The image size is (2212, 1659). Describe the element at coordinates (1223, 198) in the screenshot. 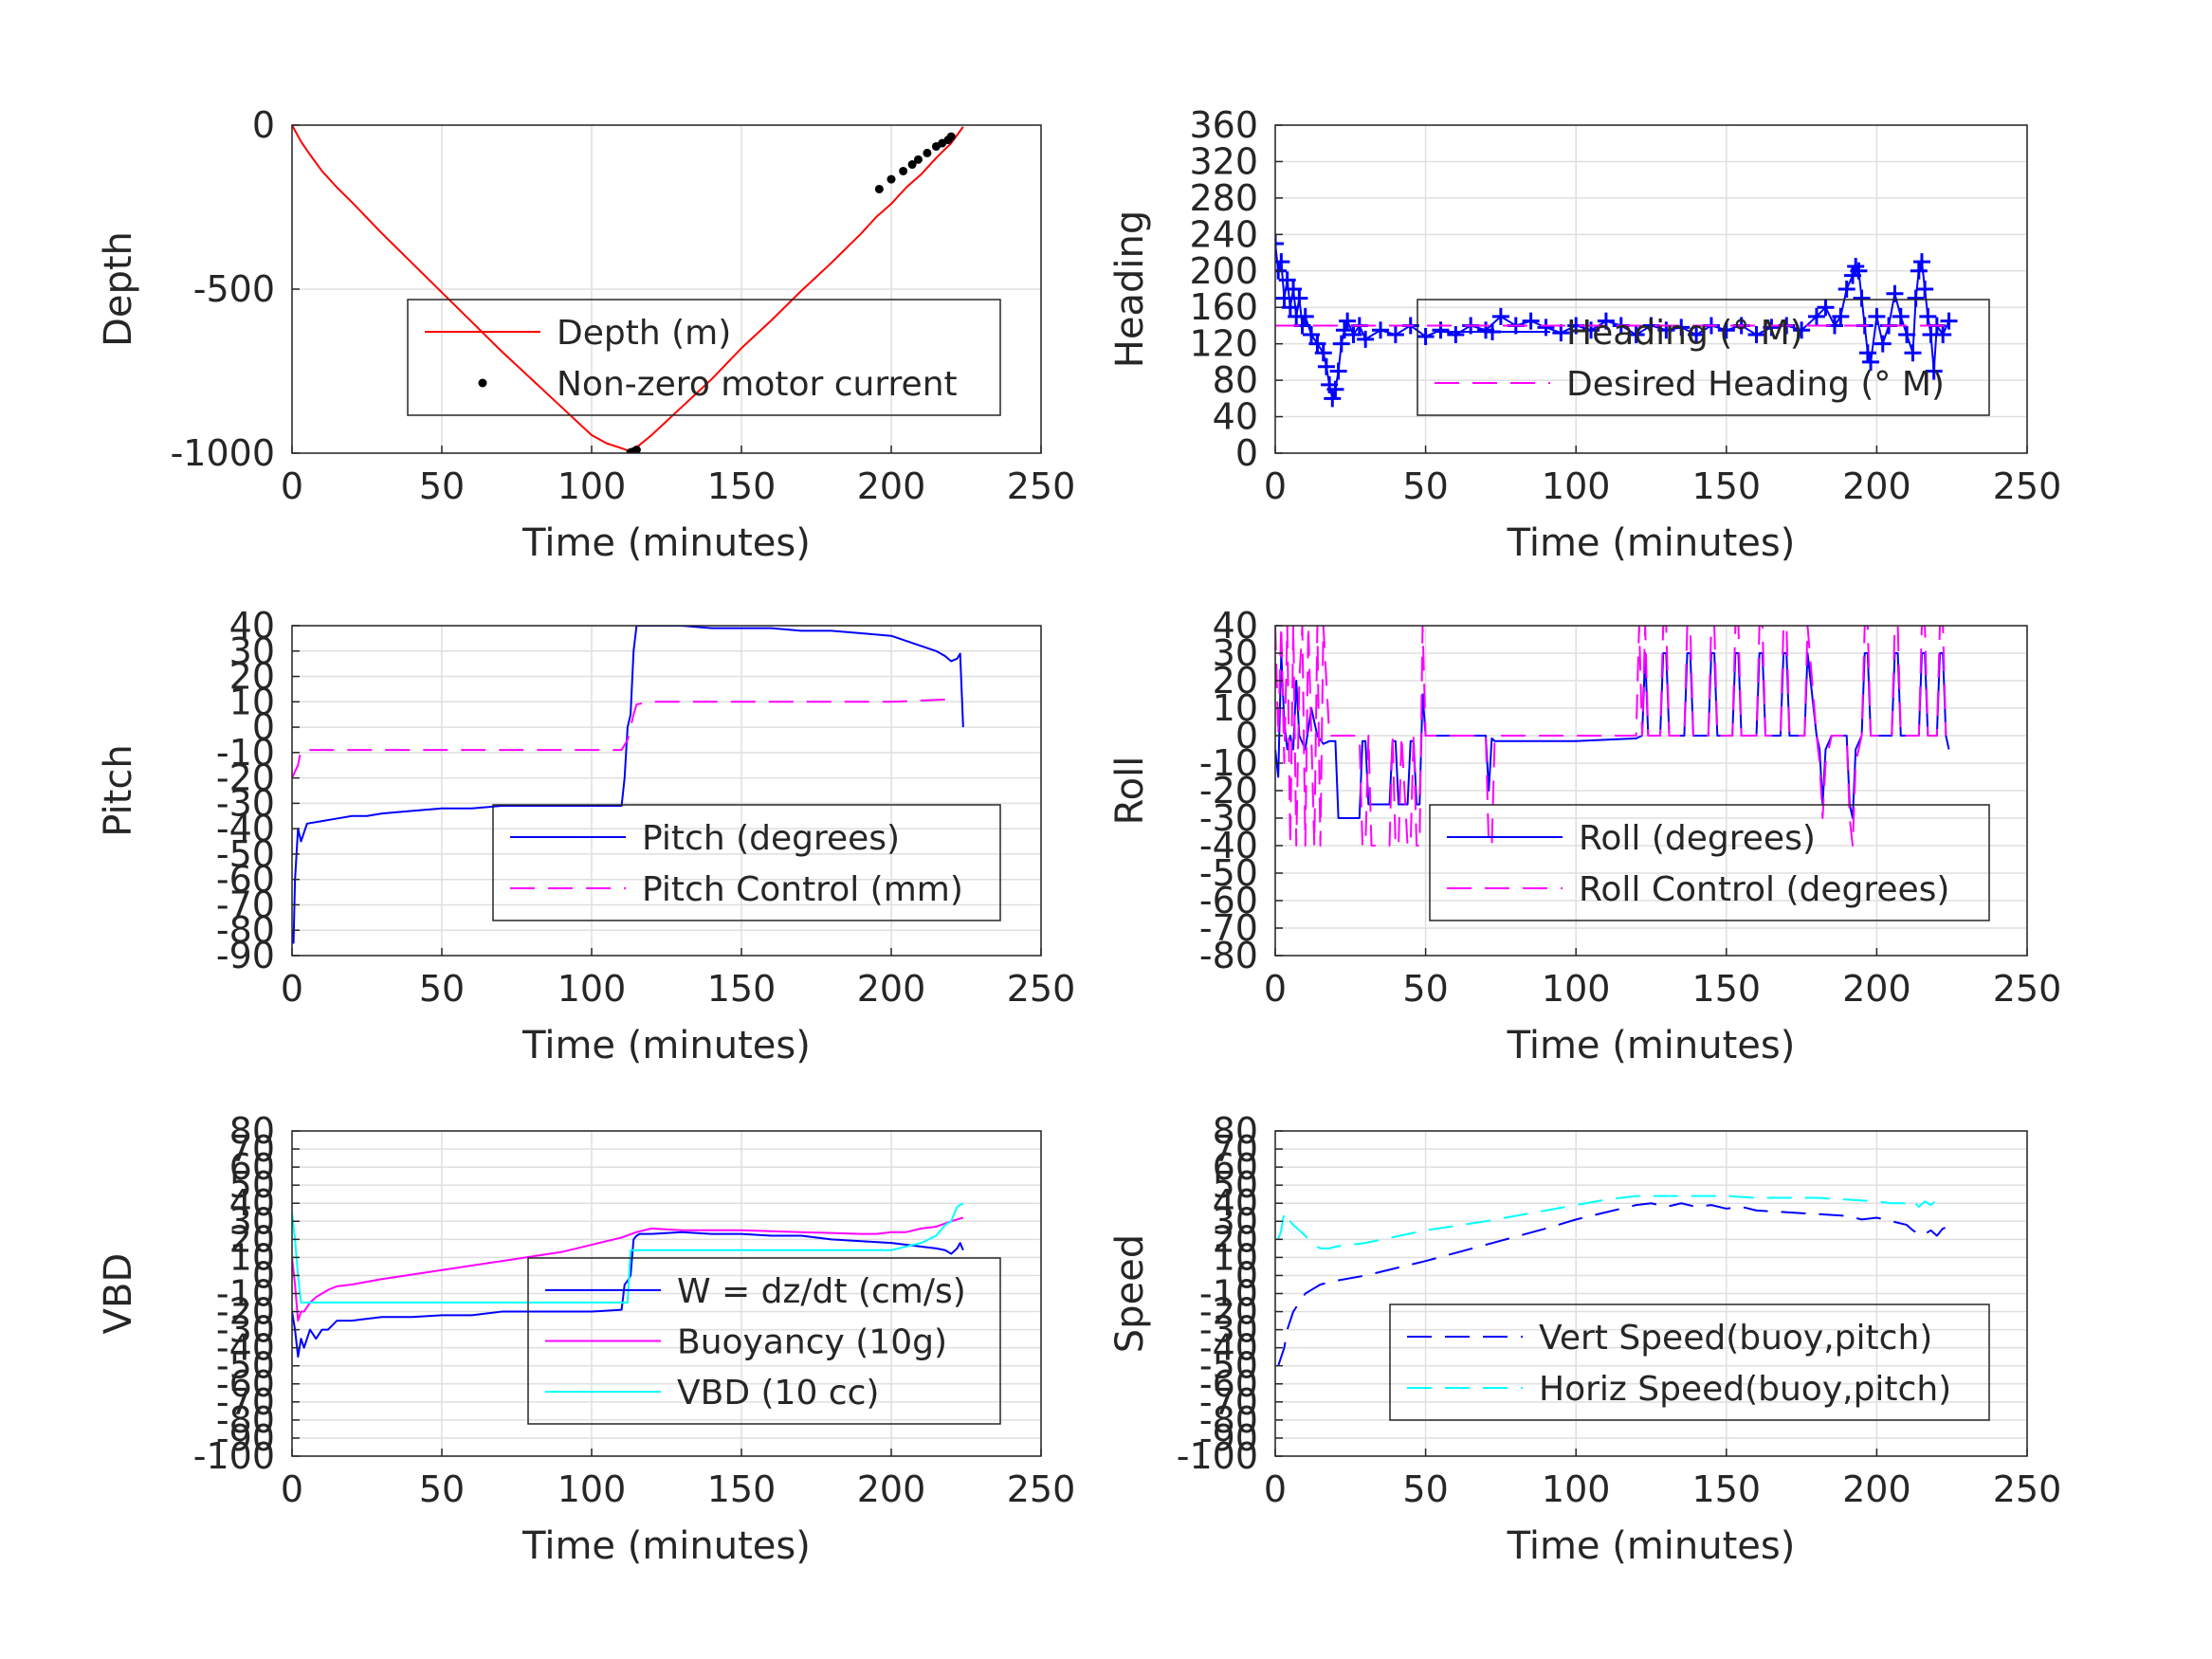

I see `y-tick-label: 280` at that location.